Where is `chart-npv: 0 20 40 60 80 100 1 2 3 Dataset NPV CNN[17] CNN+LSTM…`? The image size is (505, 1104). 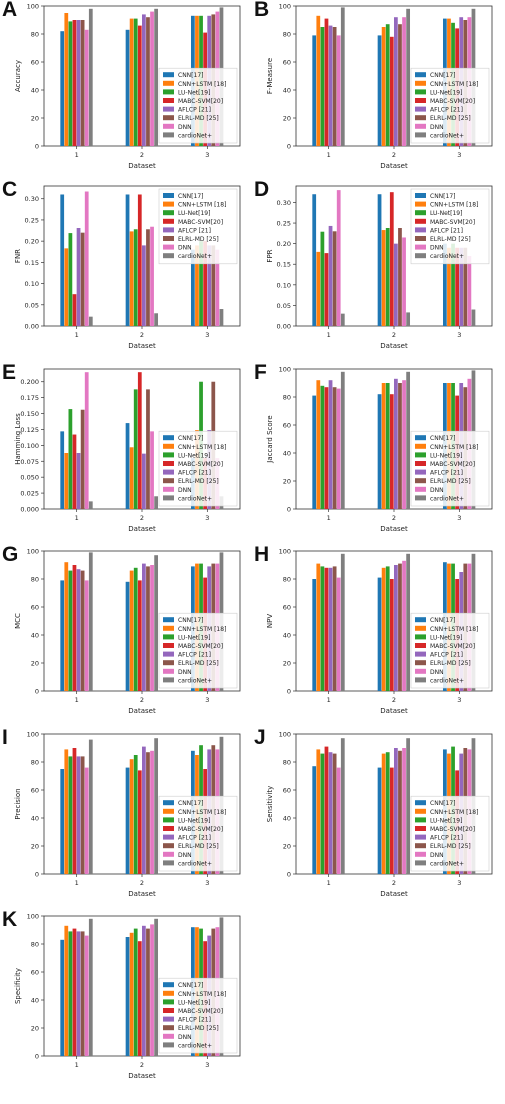 chart-npv: 0 20 40 60 80 100 1 2 3 Dataset NPV CNN[17] CNN+LSTM… is located at coordinates (379, 631).